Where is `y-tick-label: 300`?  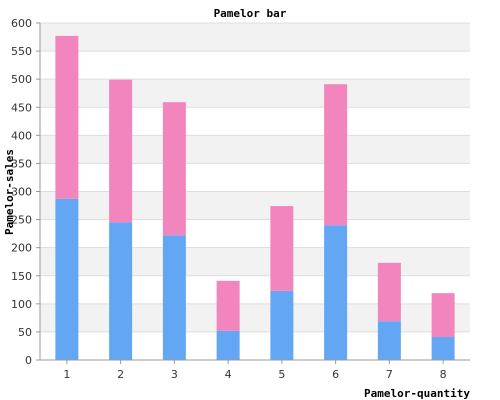
y-tick-label: 300 is located at coordinates (21, 192).